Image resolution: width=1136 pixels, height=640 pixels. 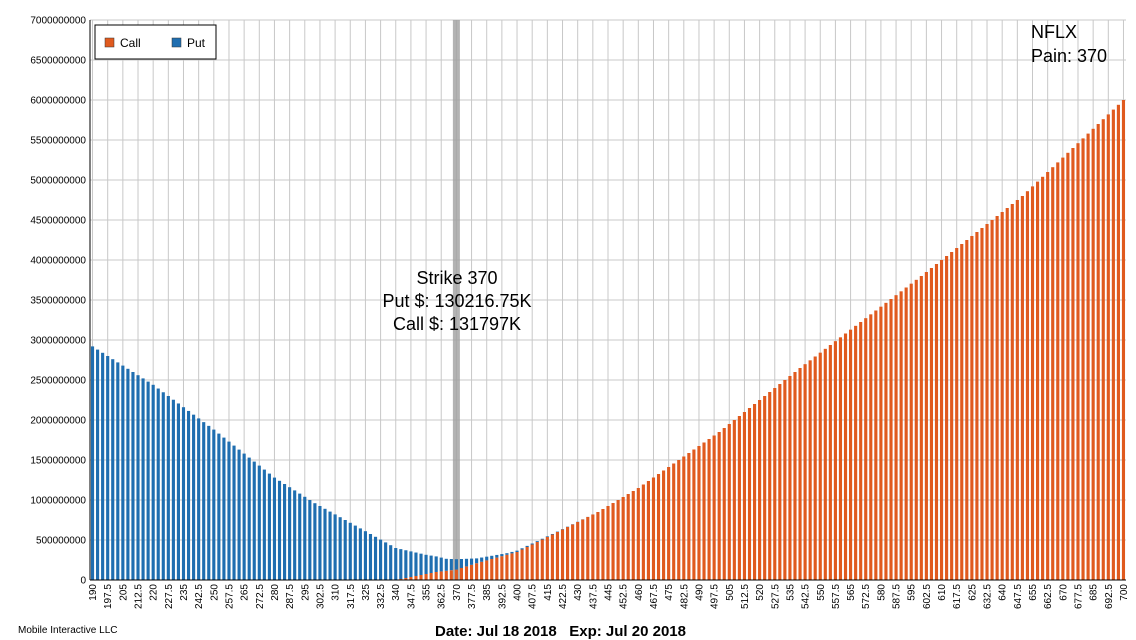 I want to click on x-tick-label: 332.5, so click(x=381, y=596).